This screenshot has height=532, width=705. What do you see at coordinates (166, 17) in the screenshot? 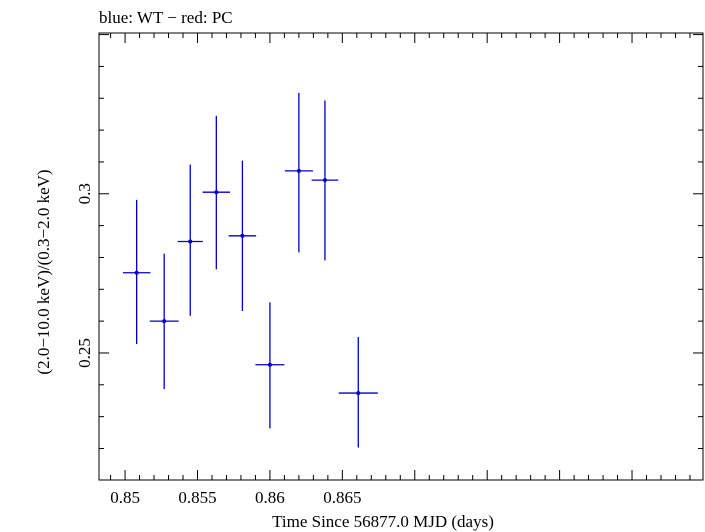
I see `chart-title: blue: WT − red: PC` at bounding box center [166, 17].